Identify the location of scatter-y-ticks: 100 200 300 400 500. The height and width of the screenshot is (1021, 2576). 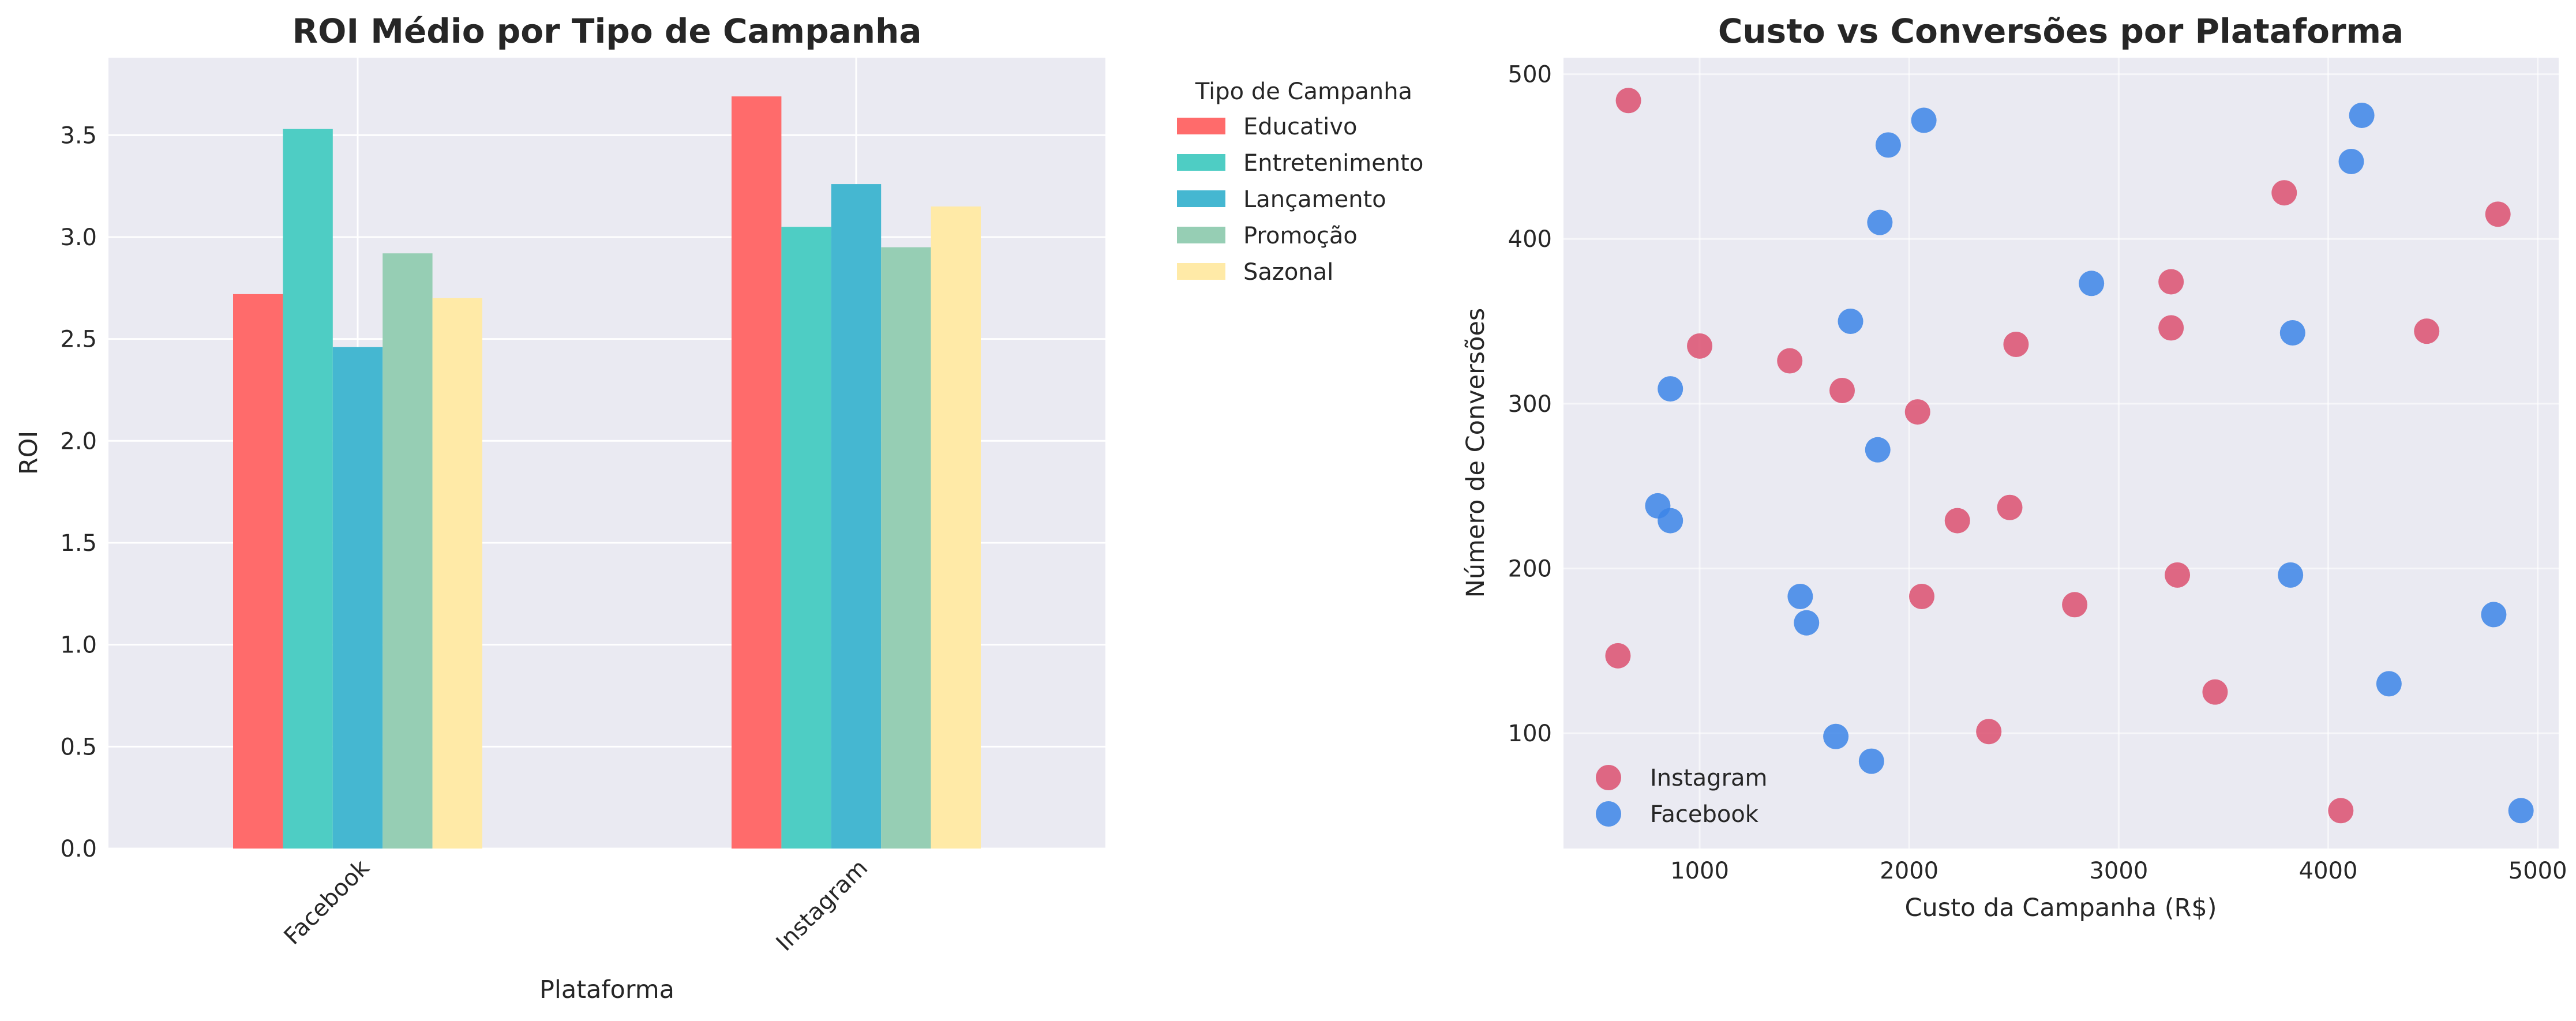
(1530, 405).